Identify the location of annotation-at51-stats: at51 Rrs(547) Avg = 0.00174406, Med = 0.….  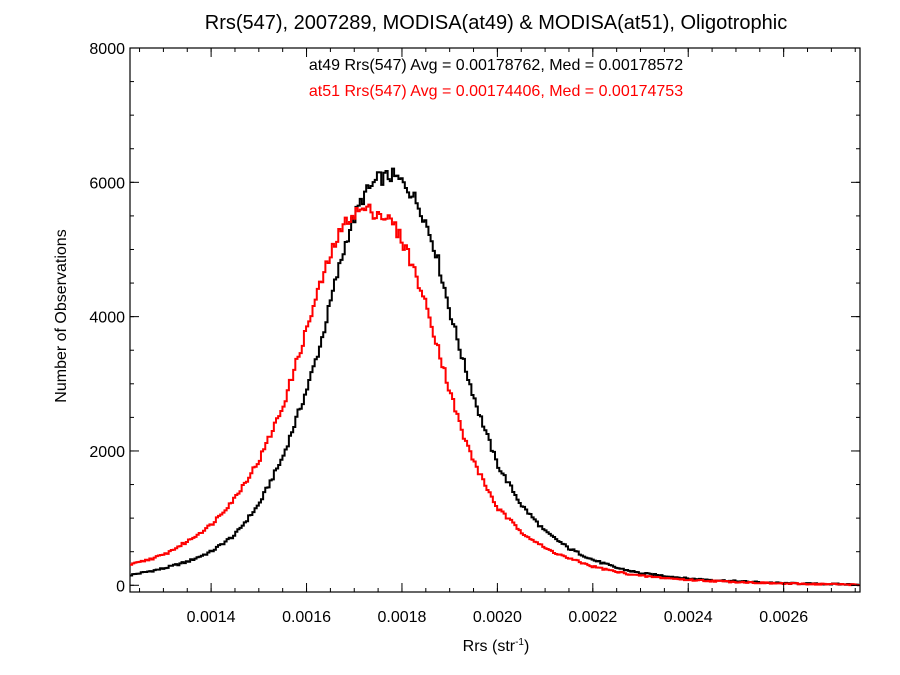
(496, 91).